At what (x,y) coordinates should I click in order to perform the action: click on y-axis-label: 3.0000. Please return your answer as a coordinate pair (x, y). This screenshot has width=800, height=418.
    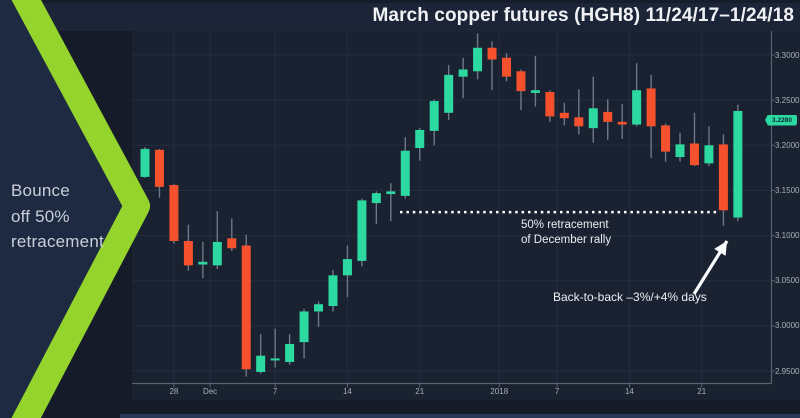
    Looking at the image, I should click on (787, 326).